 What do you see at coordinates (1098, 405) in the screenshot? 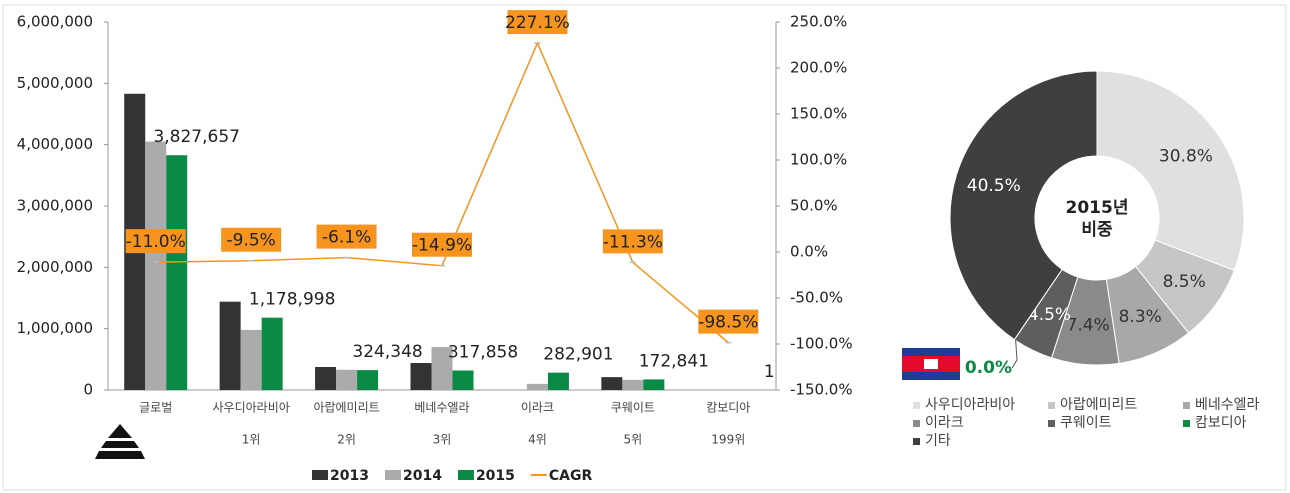
I see `legend-label: 아랍에미리트` at bounding box center [1098, 405].